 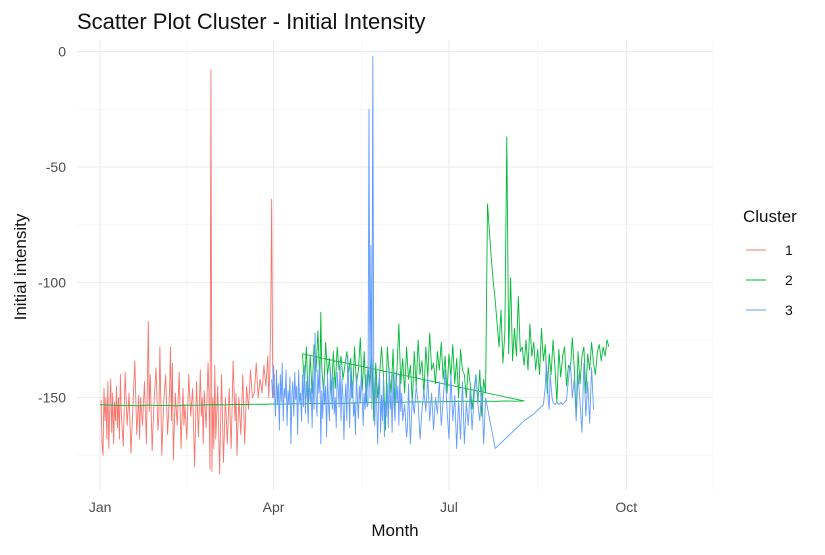 I want to click on legend-label-2: 2, so click(x=789, y=280).